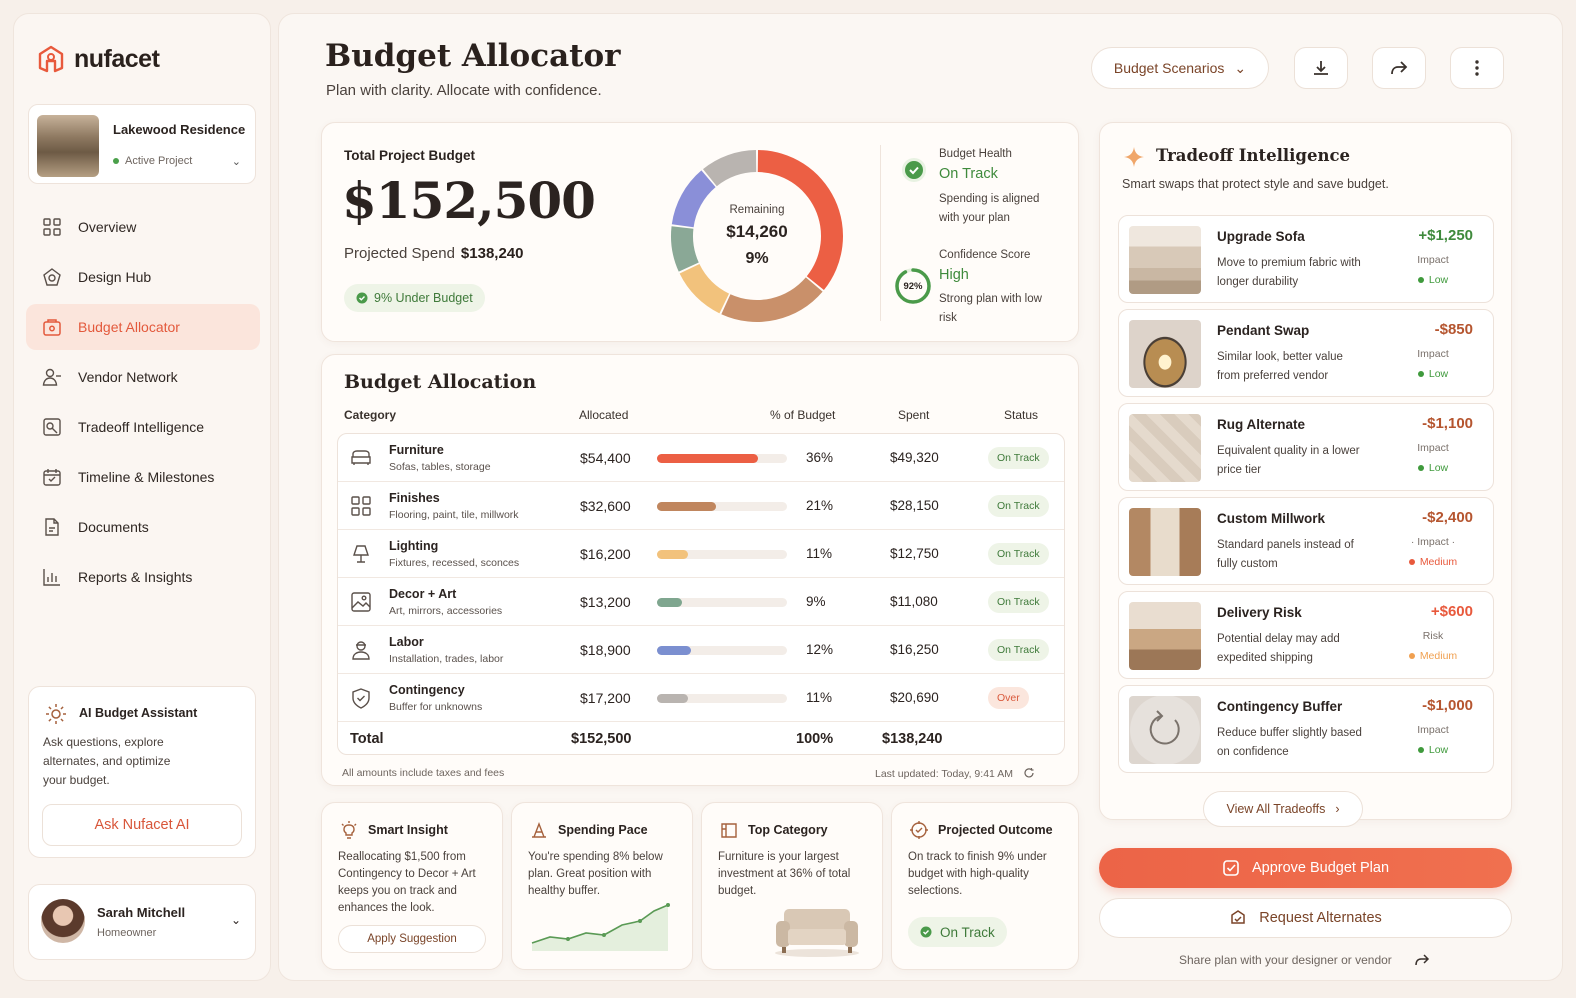  I want to click on sidebar-item-label: Overview, so click(107, 227).